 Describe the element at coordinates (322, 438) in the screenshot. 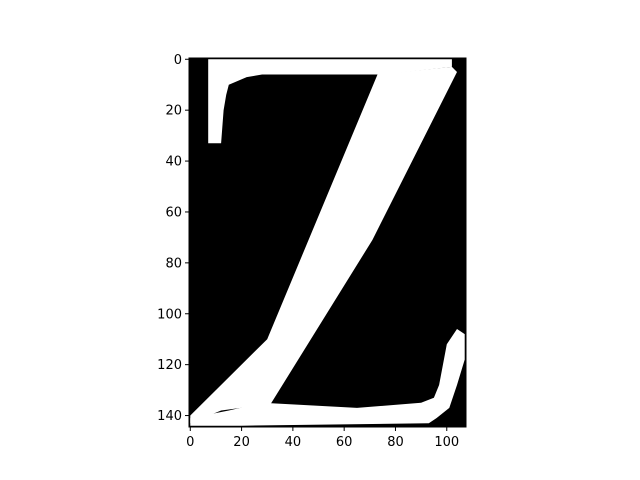

I see `x-axis: 0 20 40 60 80 100` at that location.